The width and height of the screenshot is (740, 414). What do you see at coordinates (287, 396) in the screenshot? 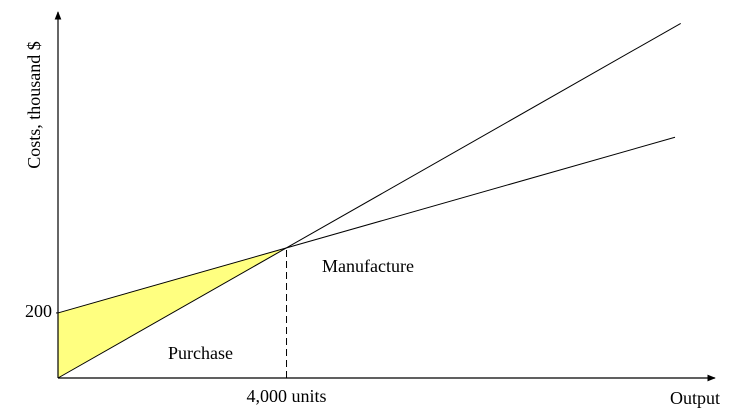
I see `x-tick-label: 4,000 units` at bounding box center [287, 396].